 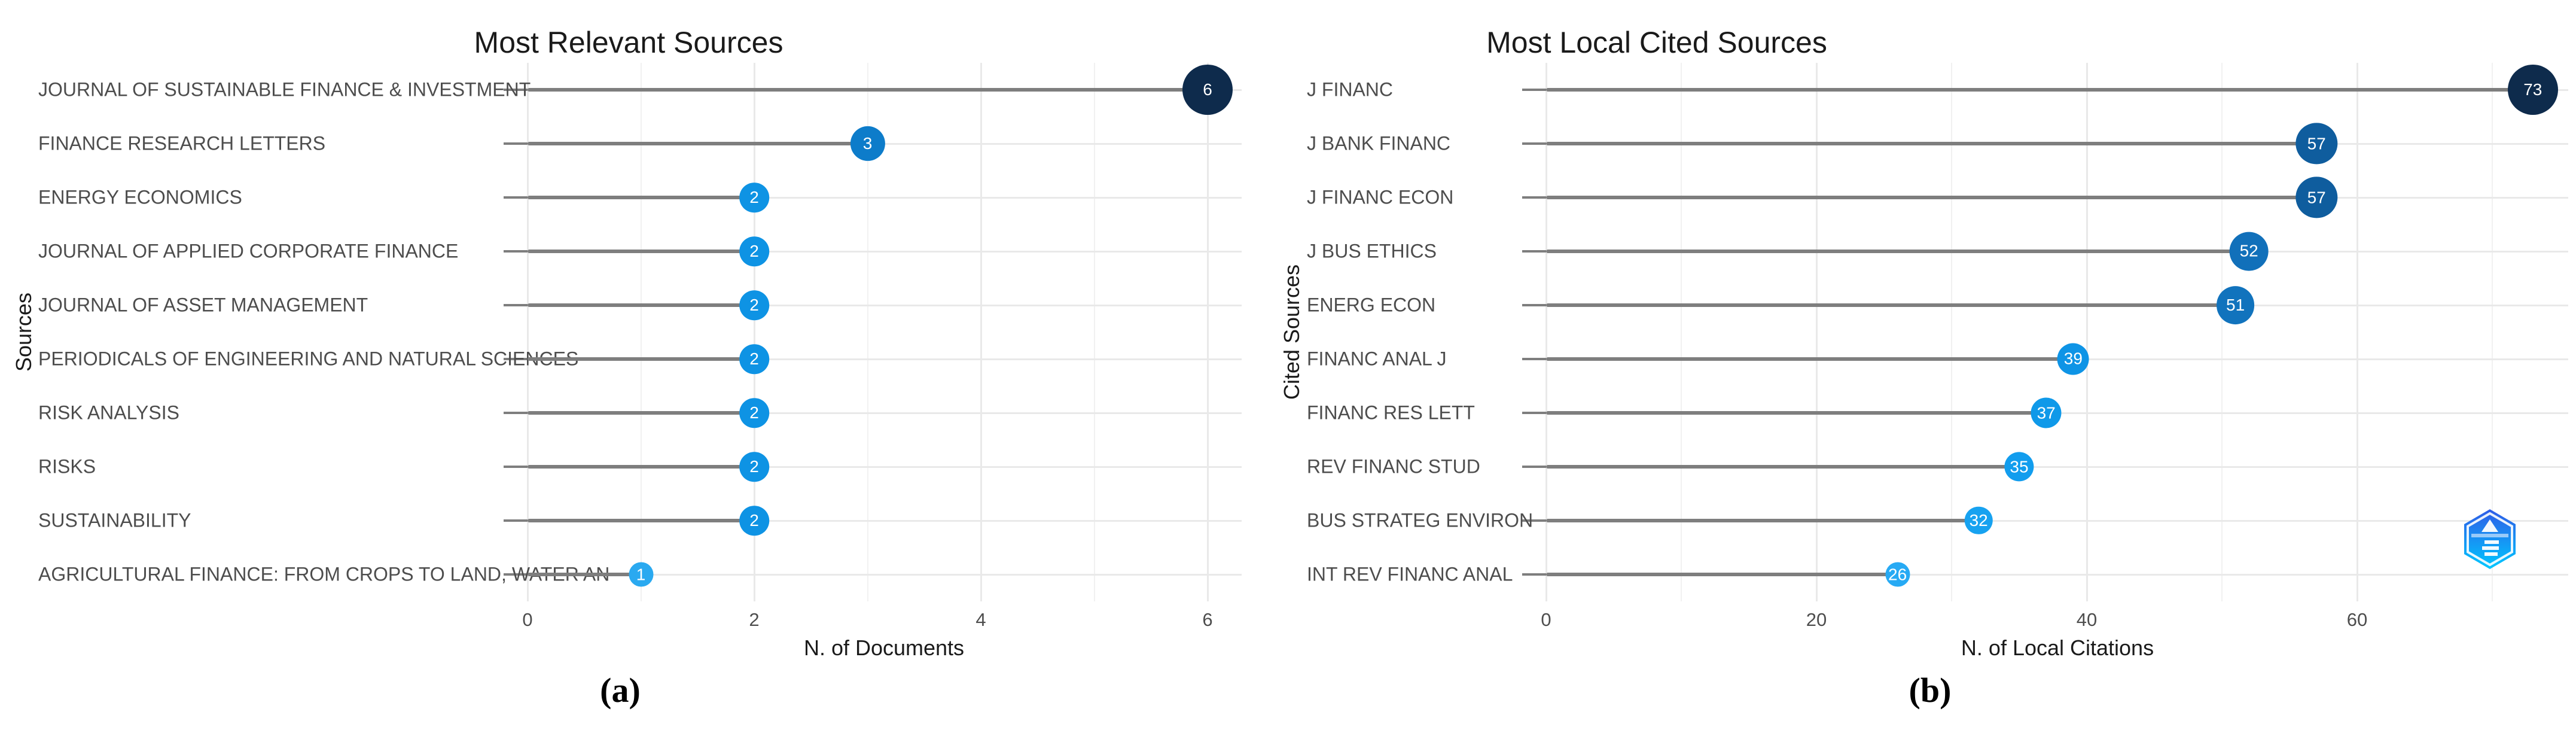 What do you see at coordinates (67, 466) in the screenshot?
I see `category-label: RISKS` at bounding box center [67, 466].